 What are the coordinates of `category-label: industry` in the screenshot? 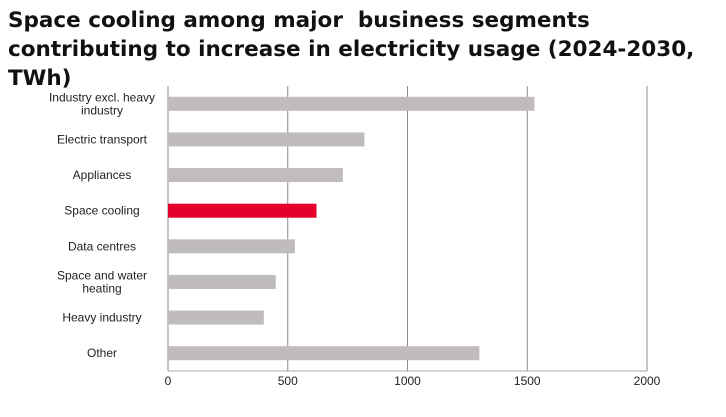 It's located at (102, 110).